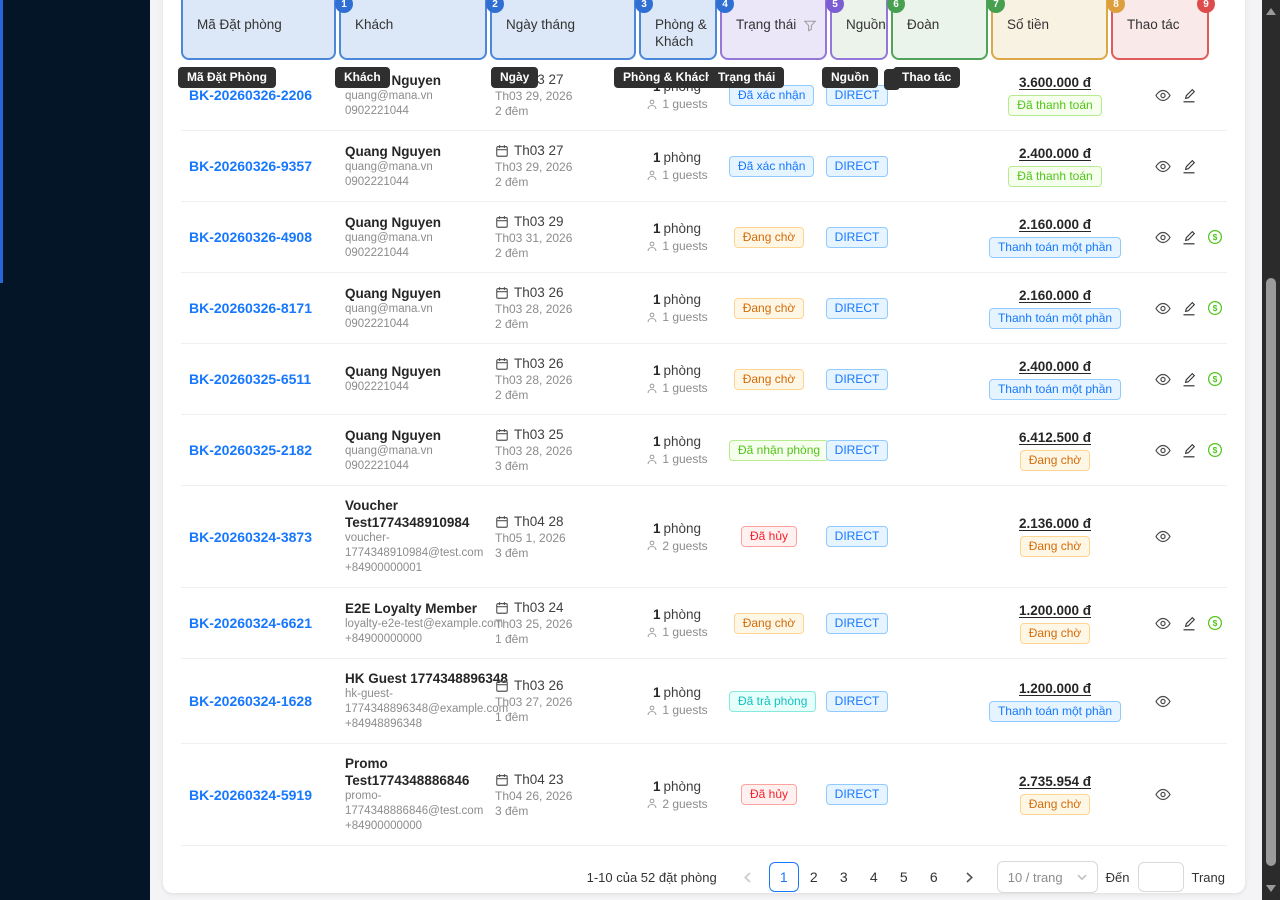 The image size is (1280, 900). What do you see at coordinates (515, 77) in the screenshot?
I see `column-tooltip: Ngày` at bounding box center [515, 77].